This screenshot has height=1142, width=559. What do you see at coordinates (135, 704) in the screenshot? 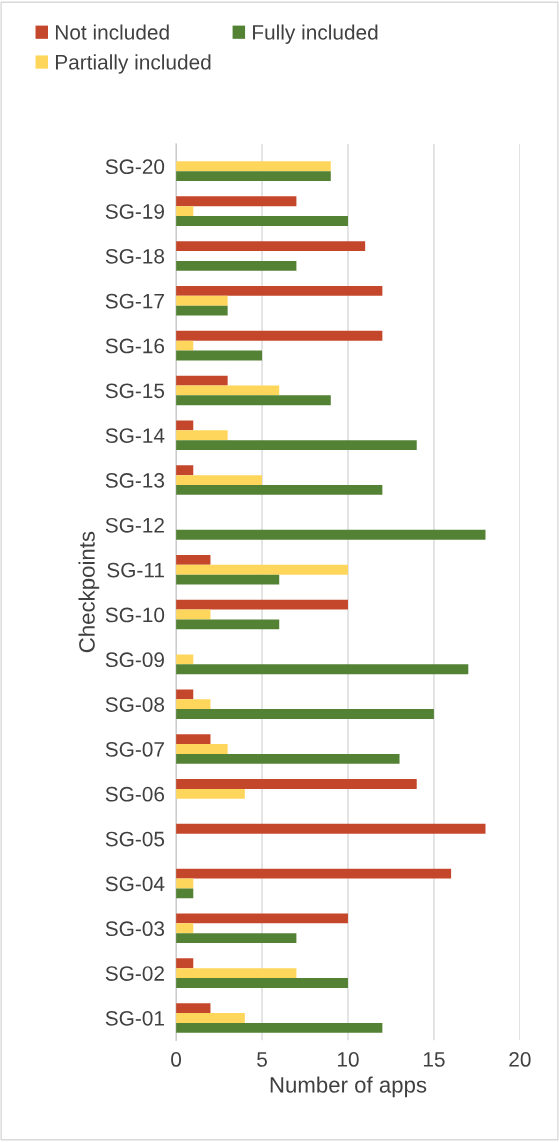
I see `y-tick-label: SG-08` at bounding box center [135, 704].